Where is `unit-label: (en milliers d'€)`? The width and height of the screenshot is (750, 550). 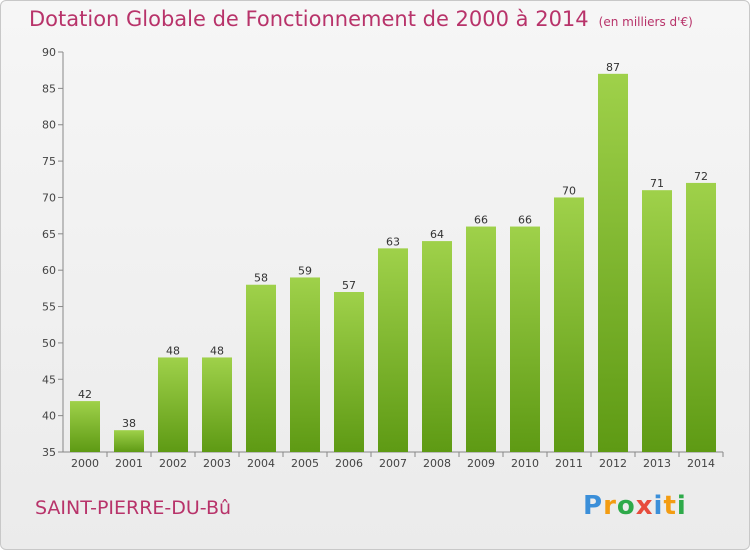
unit-label: (en milliers d'€) is located at coordinates (645, 22).